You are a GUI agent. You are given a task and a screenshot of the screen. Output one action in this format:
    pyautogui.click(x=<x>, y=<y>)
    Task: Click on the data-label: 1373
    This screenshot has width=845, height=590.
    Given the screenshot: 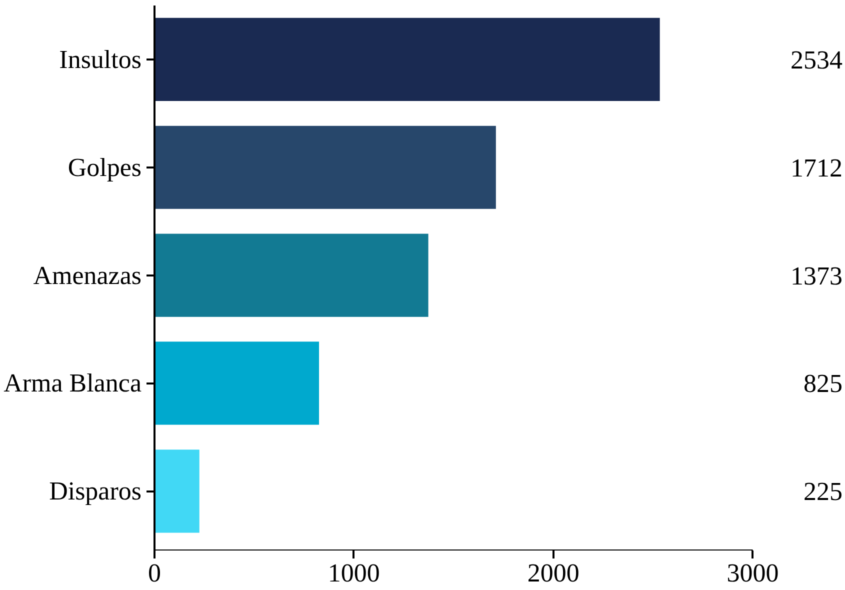 What is the action you would take?
    pyautogui.click(x=816, y=275)
    